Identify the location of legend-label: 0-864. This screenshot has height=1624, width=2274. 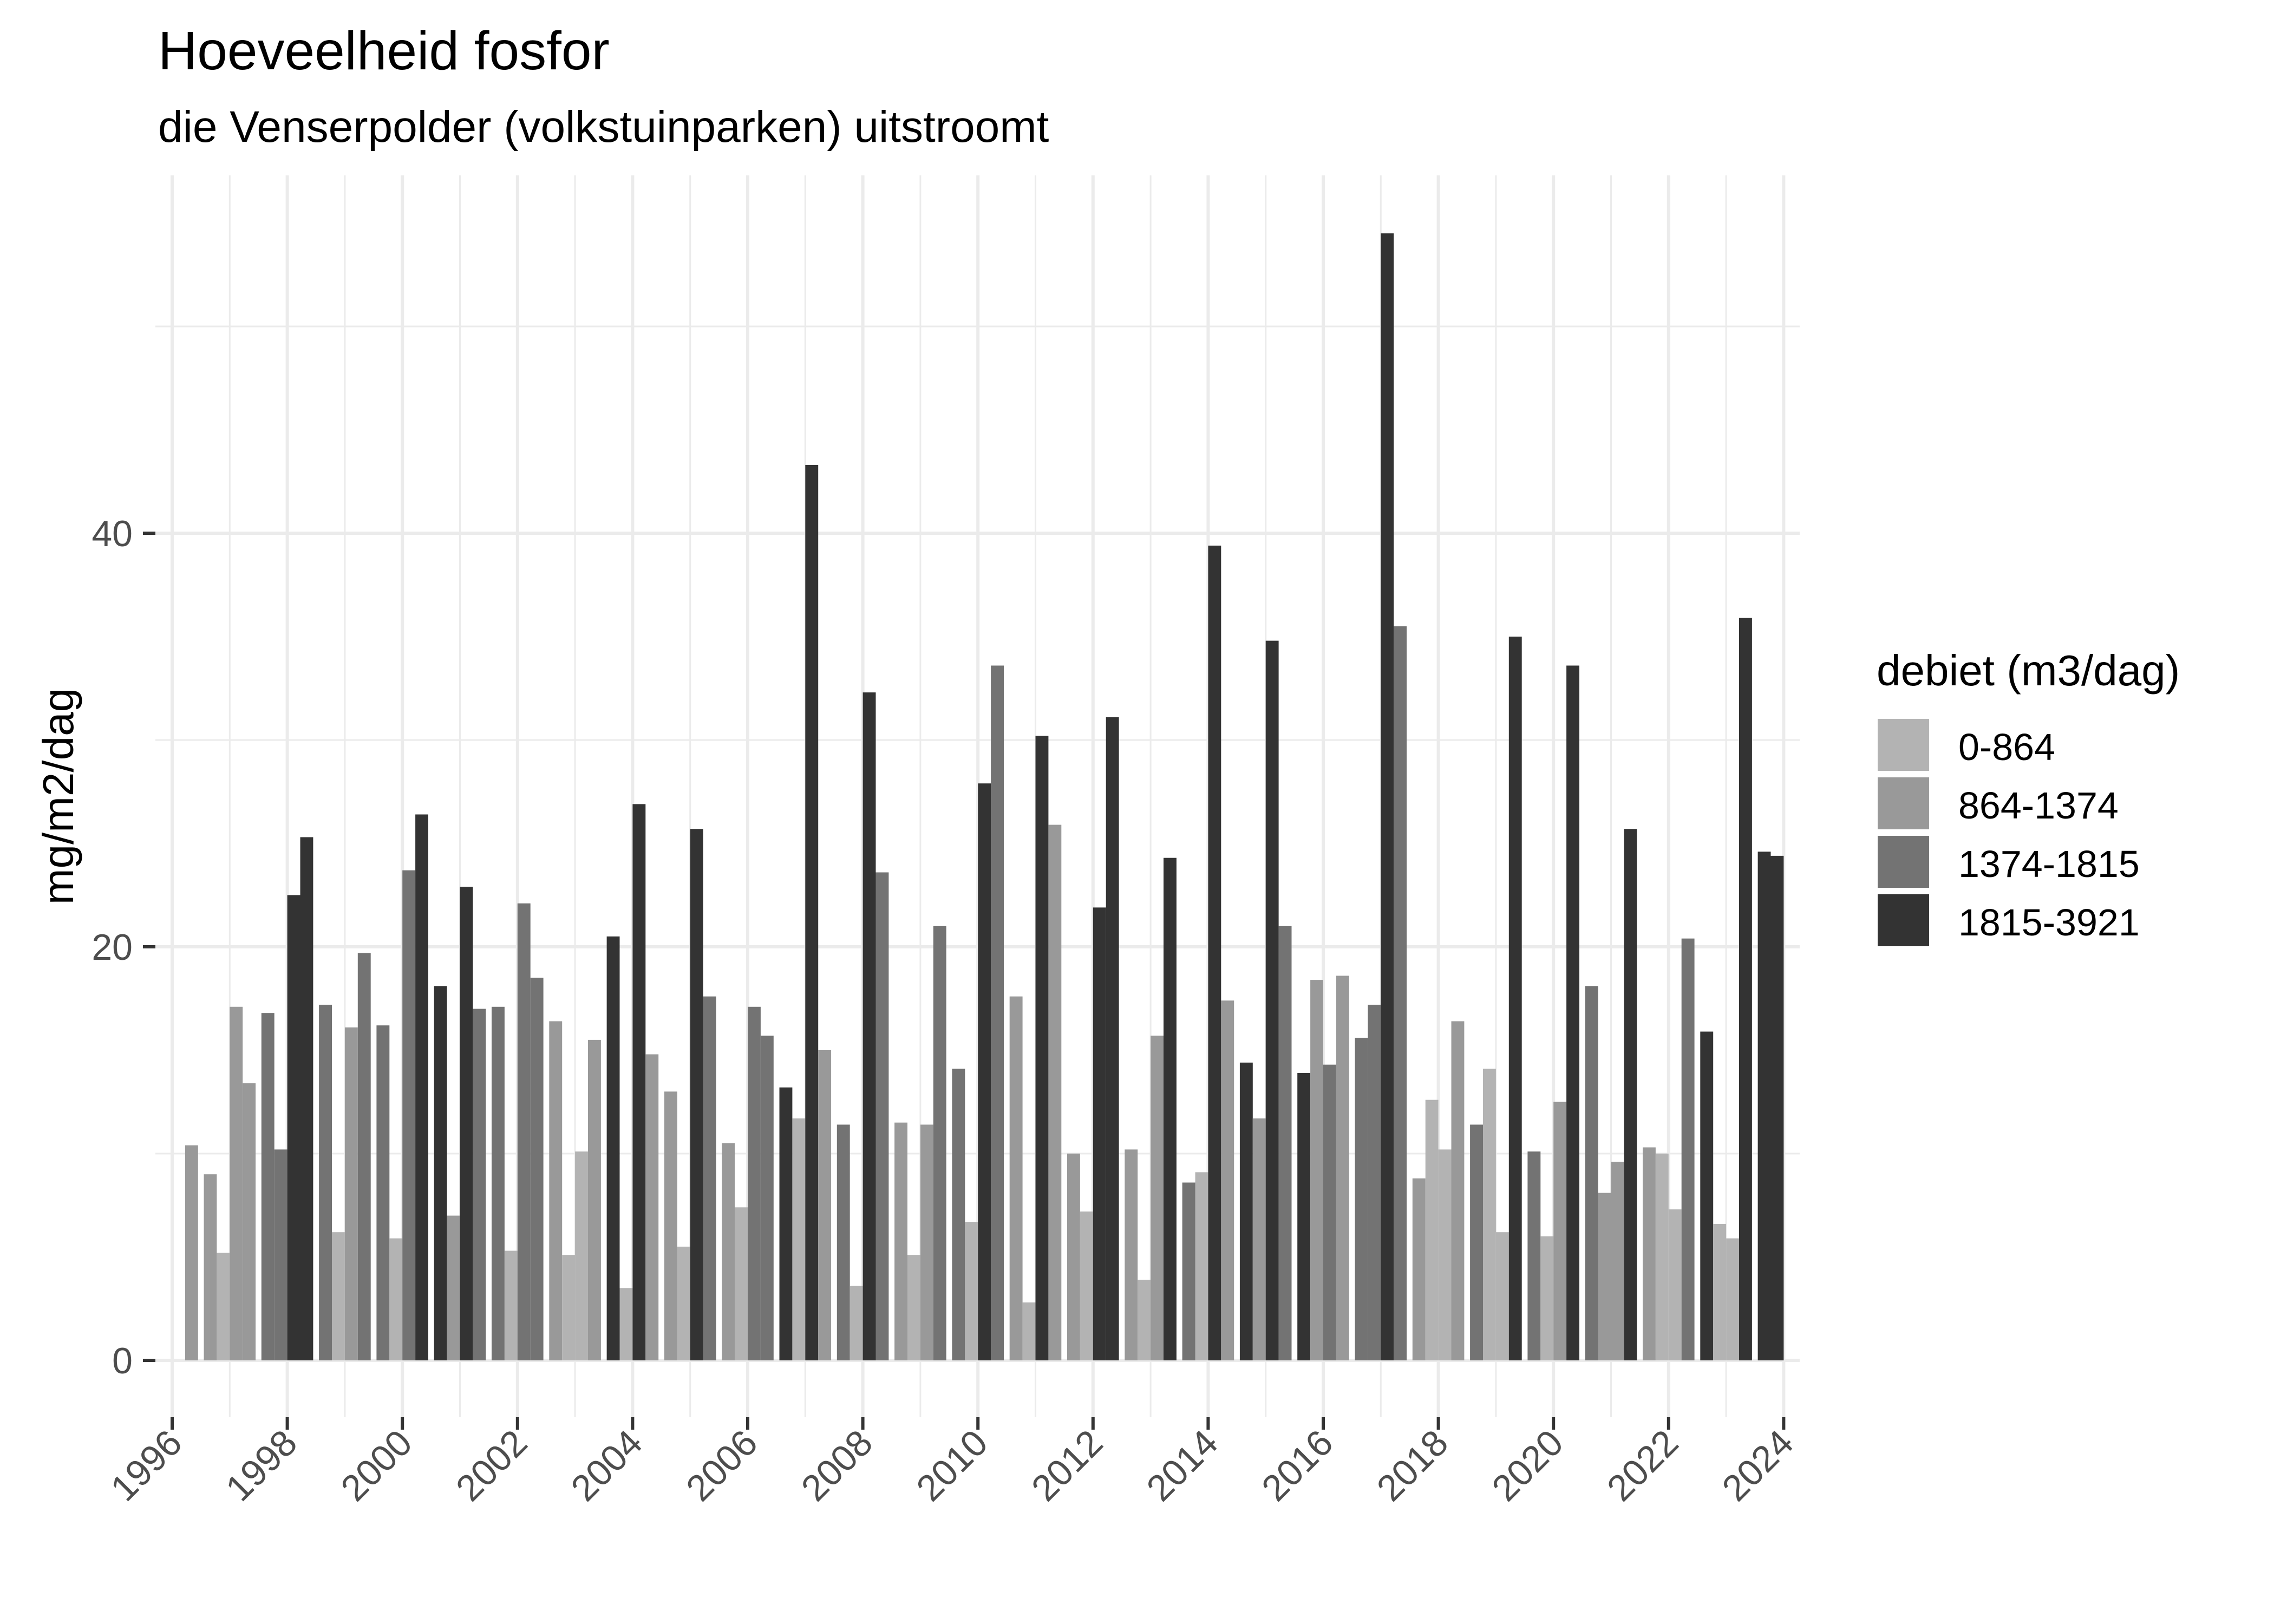
(2007, 747).